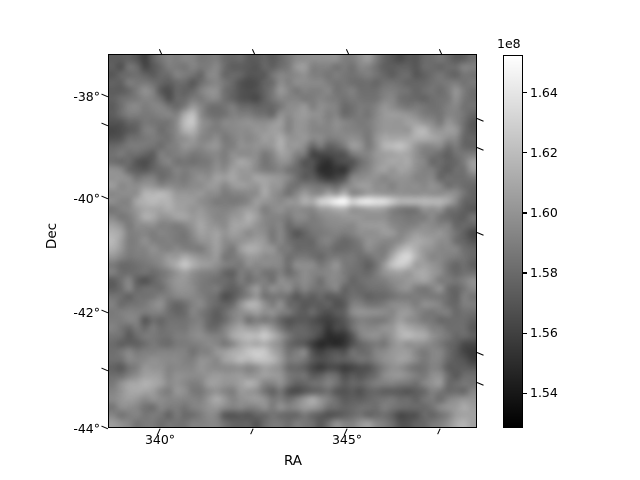 This screenshot has width=640, height=480. Describe the element at coordinates (52, 236) in the screenshot. I see `yaxis-title: Dec` at that location.